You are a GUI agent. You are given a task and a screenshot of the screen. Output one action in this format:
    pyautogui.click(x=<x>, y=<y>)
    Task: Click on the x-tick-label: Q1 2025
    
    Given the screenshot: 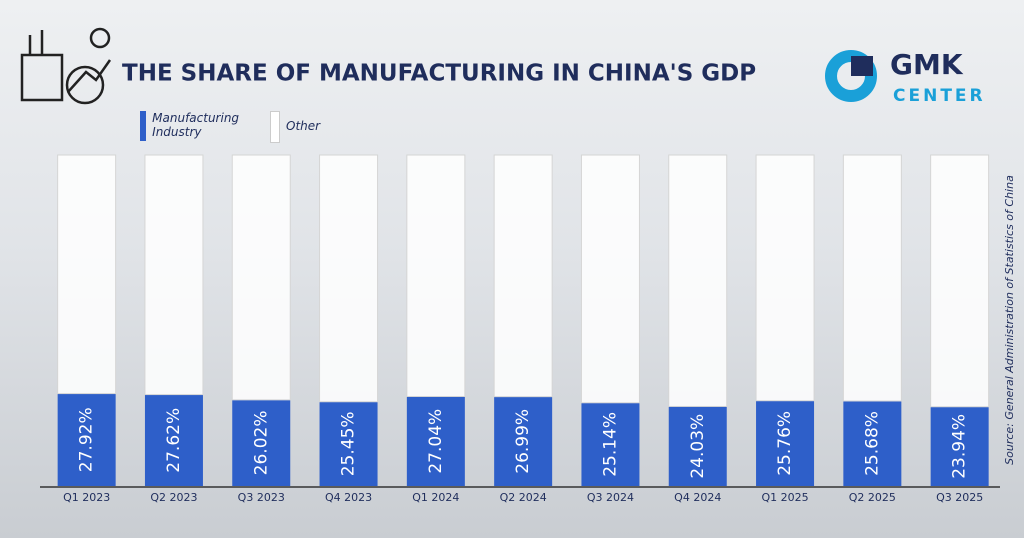 What is the action you would take?
    pyautogui.click(x=784, y=497)
    